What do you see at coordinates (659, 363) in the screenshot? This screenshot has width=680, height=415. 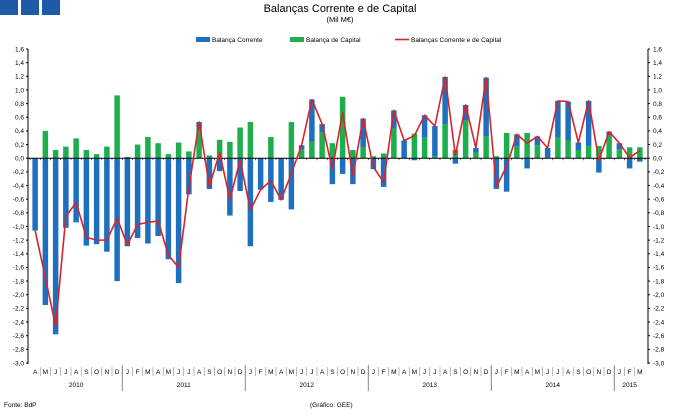 I see `y-tick-label-right: -3,0` at bounding box center [659, 363].